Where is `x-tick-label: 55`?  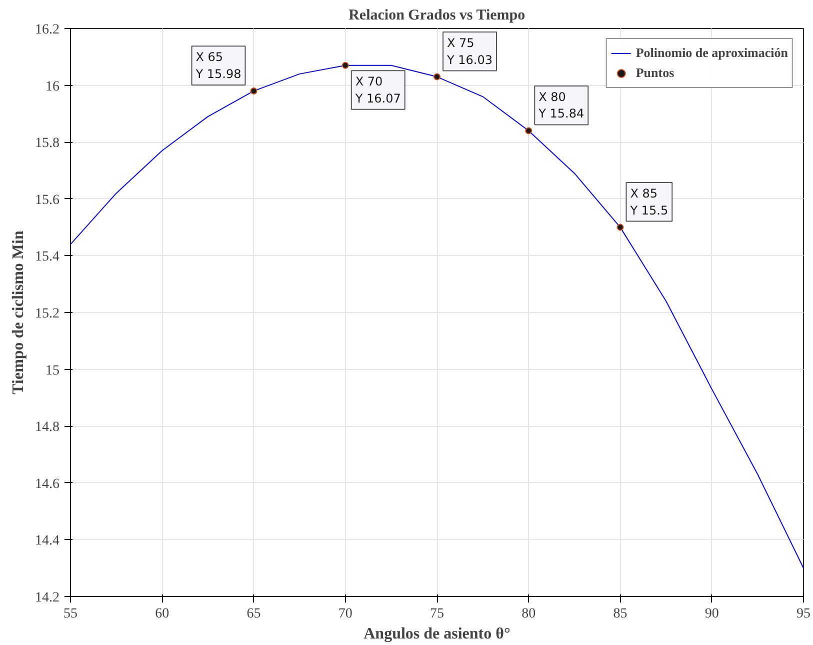 x-tick-label: 55 is located at coordinates (71, 614).